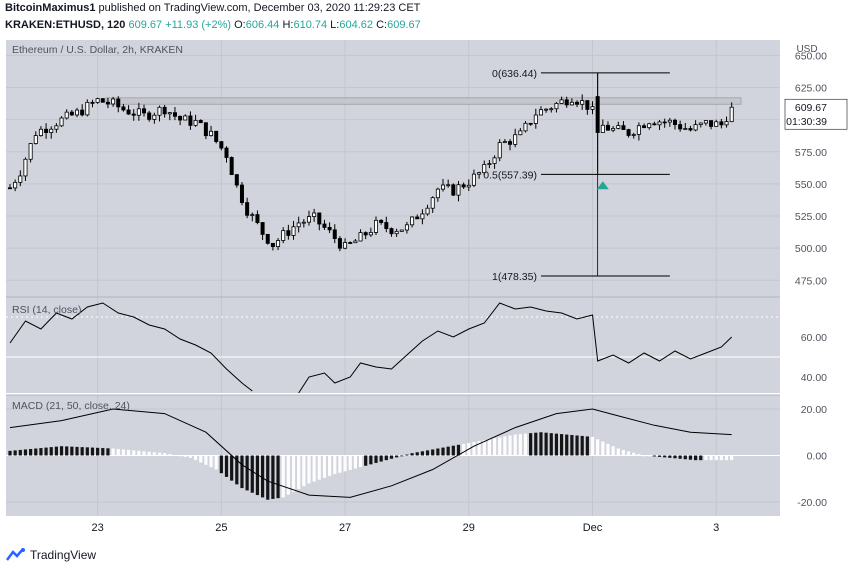 Image resolution: width=850 pixels, height=572 pixels. Describe the element at coordinates (811, 217) in the screenshot. I see `price-tick-label: 525.00` at that location.